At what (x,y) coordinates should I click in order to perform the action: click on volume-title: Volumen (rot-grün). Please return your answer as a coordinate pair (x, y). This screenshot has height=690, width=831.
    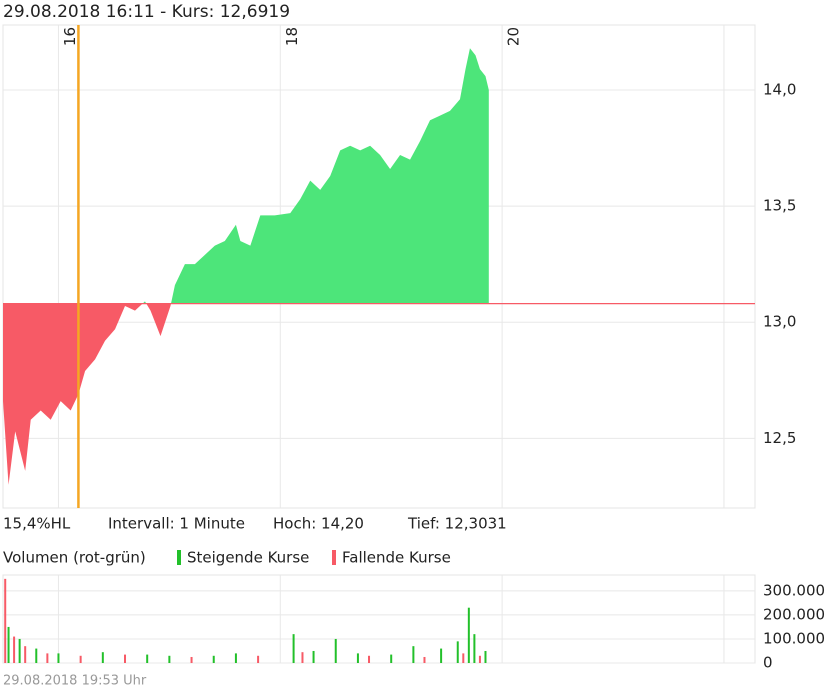
    Looking at the image, I should click on (74, 558).